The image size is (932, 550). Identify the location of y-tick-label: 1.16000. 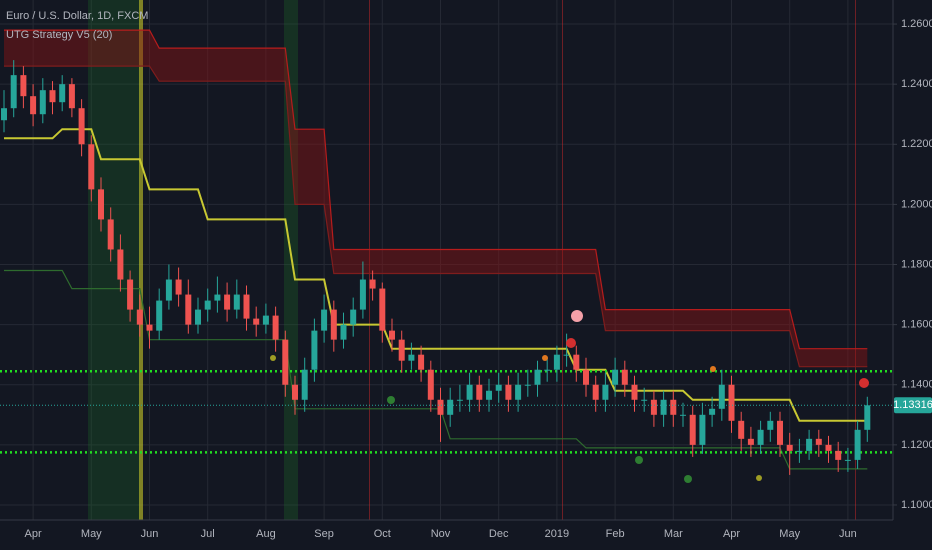
(916, 325).